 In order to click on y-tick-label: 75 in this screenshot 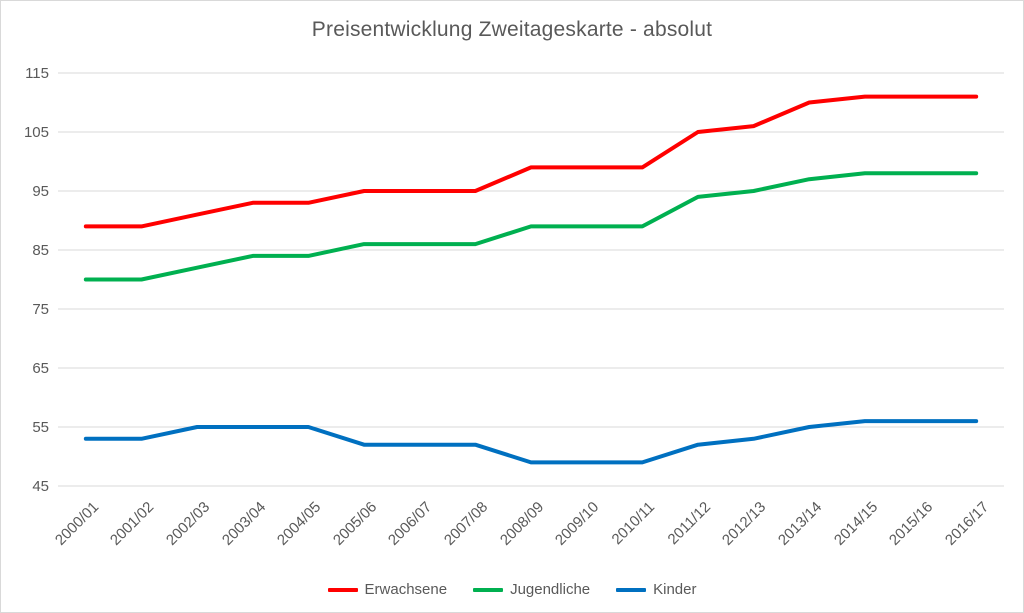, I will do `click(40, 309)`.